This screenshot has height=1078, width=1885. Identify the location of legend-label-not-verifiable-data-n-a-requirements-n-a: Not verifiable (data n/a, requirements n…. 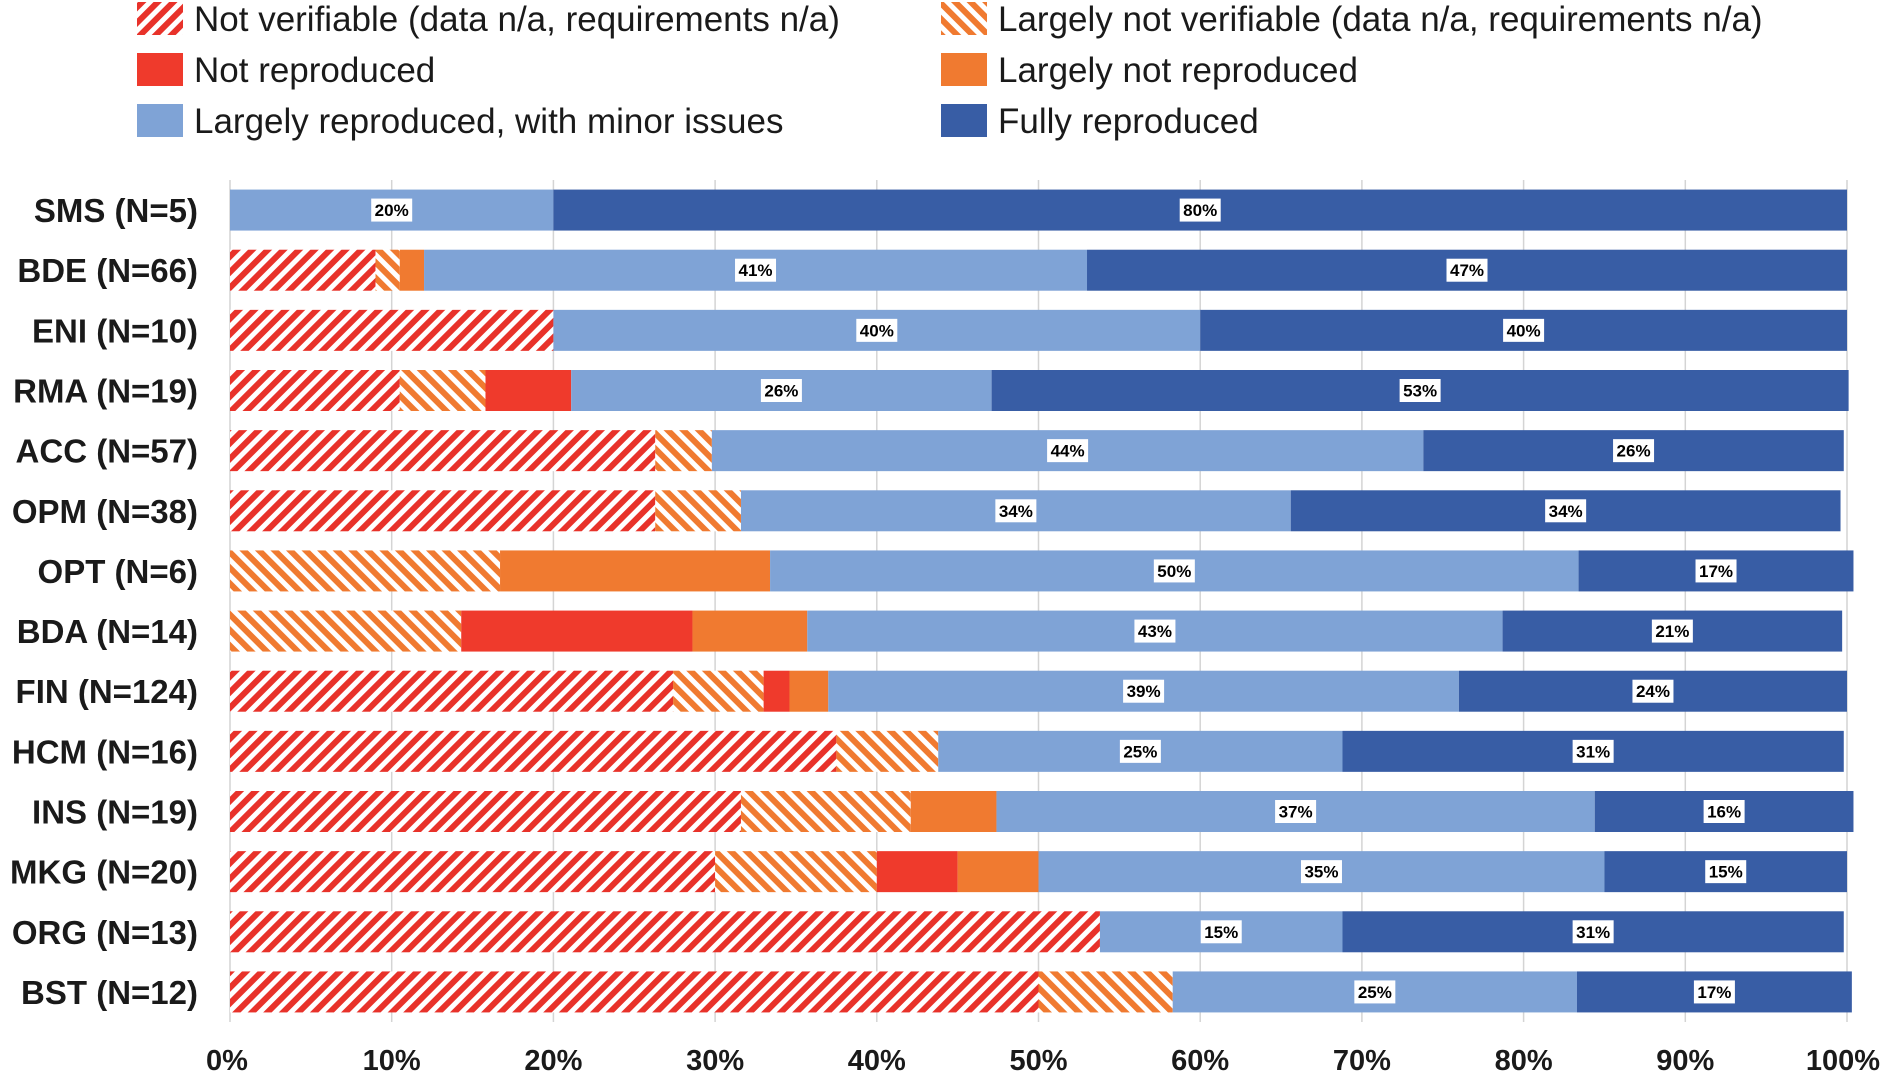
(517, 19).